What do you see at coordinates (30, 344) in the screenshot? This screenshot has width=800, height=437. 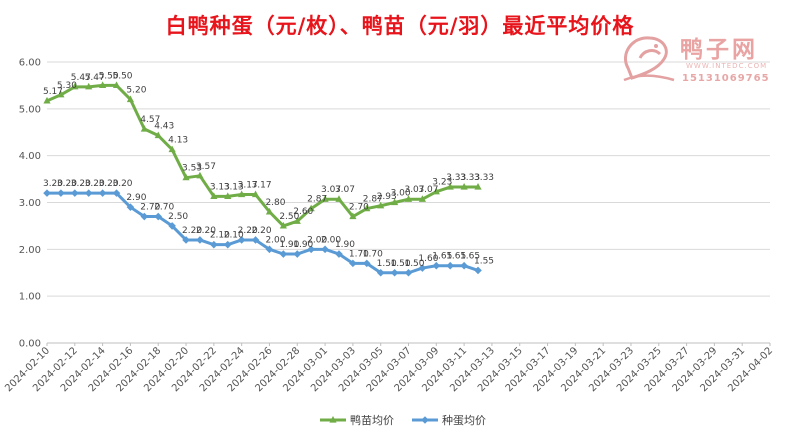 I see `y-tick-label: 0.00` at bounding box center [30, 344].